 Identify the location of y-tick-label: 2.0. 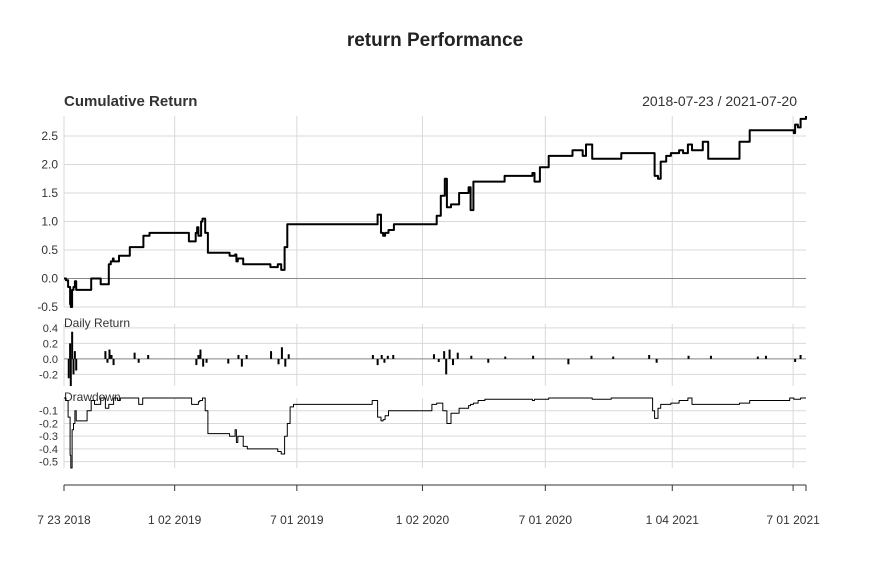
(49, 164).